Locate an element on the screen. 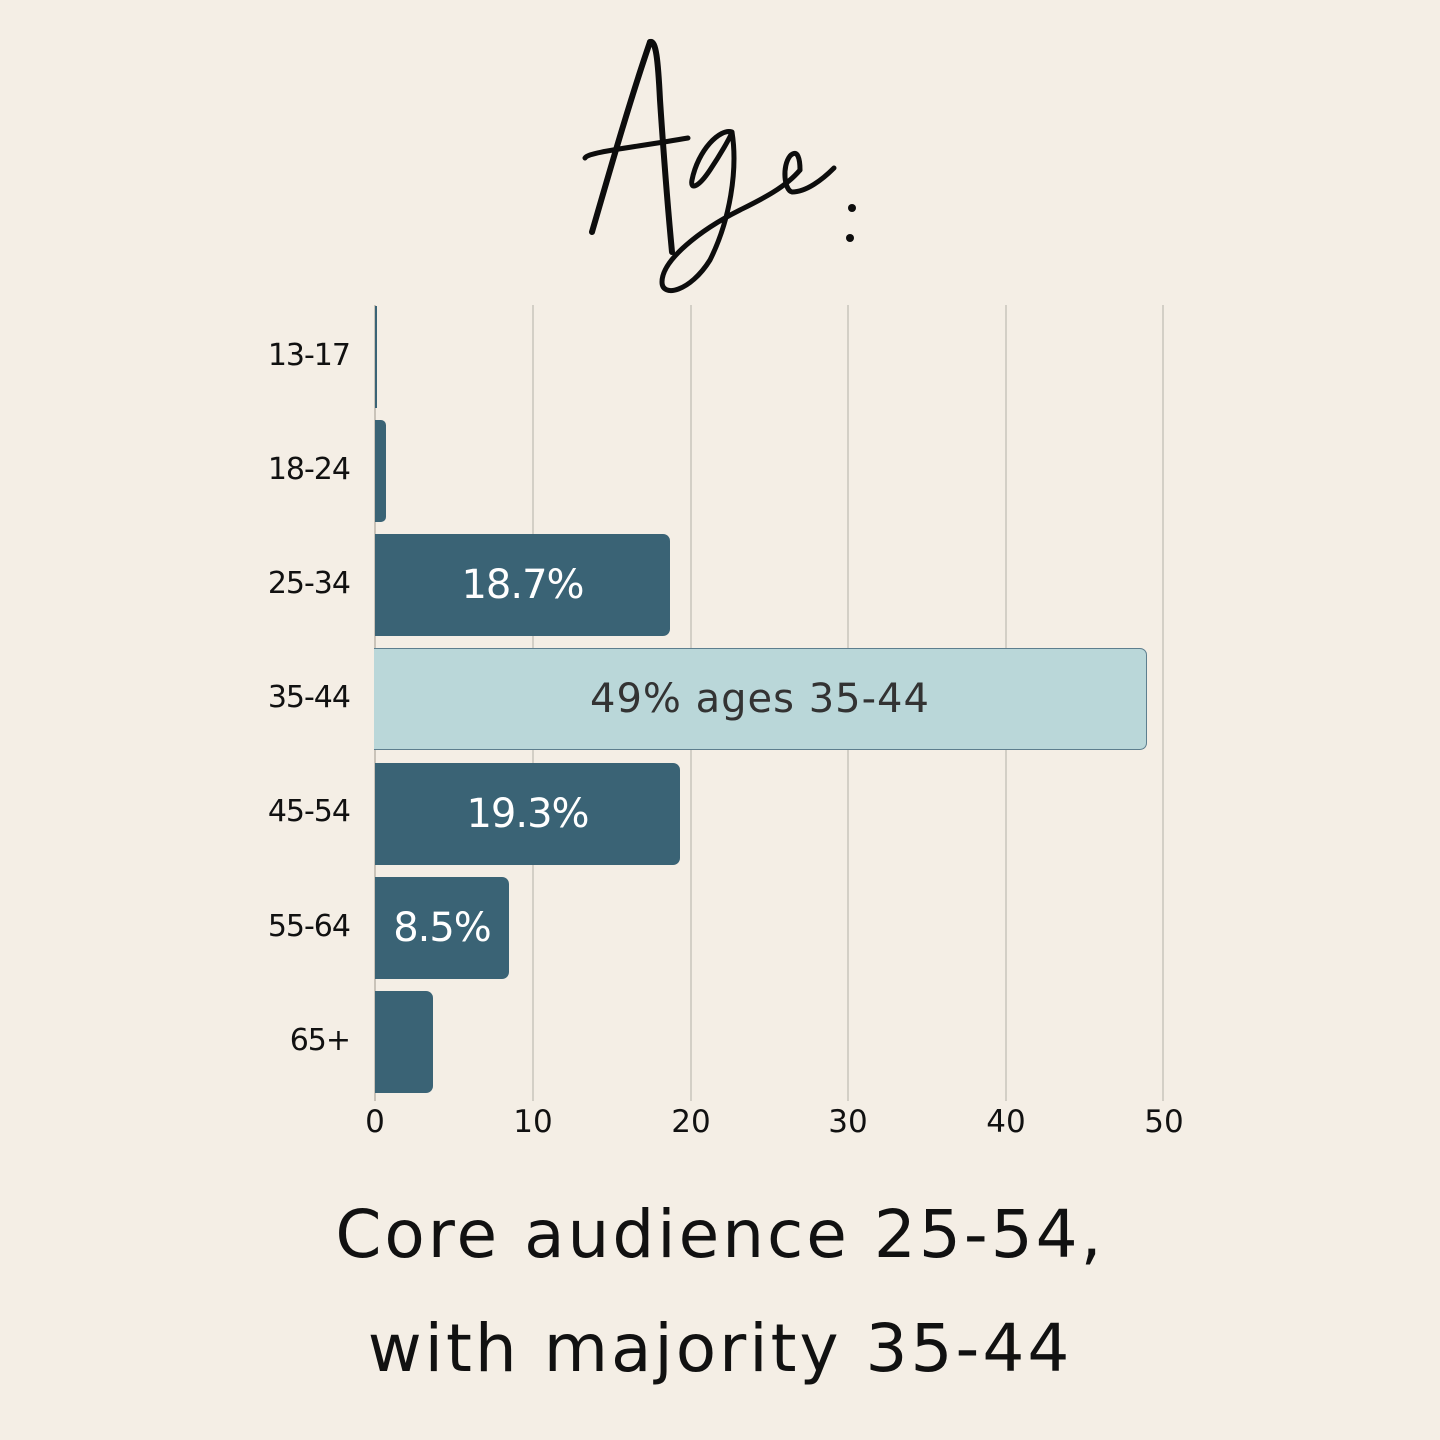  bar-value-label: 49% ages 35-44 is located at coordinates (760, 699).